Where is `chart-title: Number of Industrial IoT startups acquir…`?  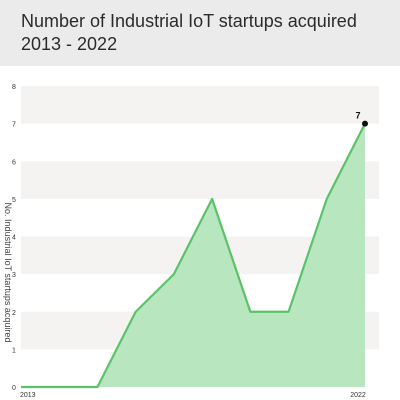 chart-title: Number of Industrial IoT startups acquir… is located at coordinates (189, 33).